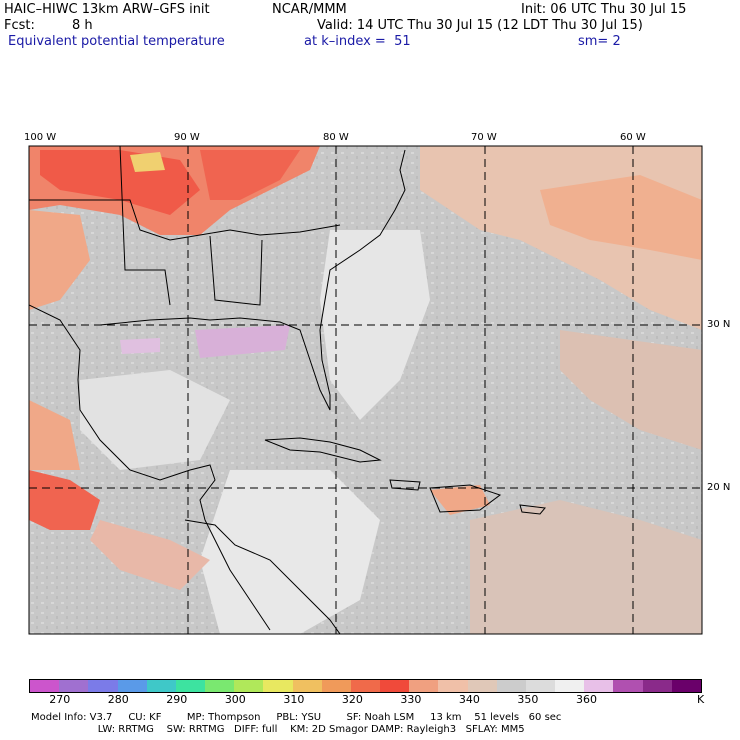 This screenshot has width=740, height=740. I want to click on colorbar-unit: K, so click(701, 699).